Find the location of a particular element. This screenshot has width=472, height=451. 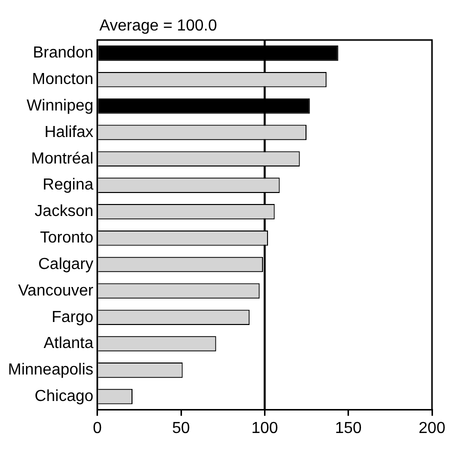

x-tick-label: 200 is located at coordinates (432, 428).